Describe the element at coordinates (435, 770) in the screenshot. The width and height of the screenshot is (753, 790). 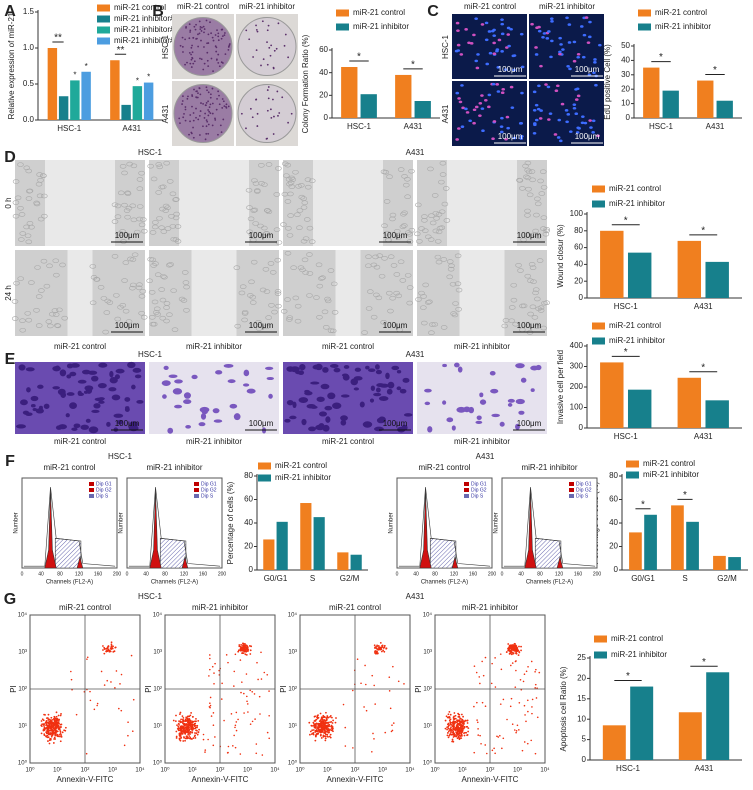
I see `scatter-x-tick: 10⁰` at that location.